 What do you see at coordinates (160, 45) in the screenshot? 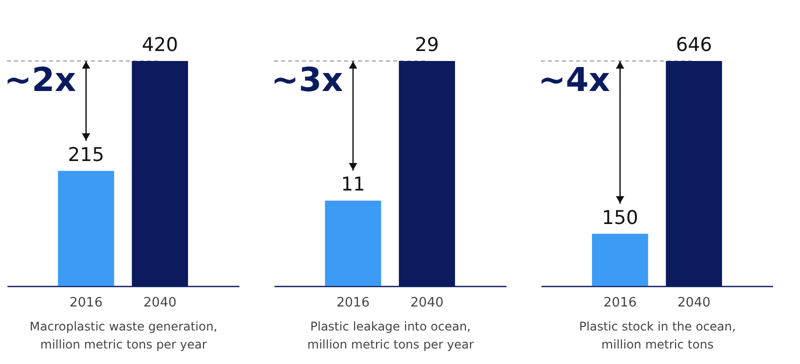
I see `data-label: 420` at bounding box center [160, 45].